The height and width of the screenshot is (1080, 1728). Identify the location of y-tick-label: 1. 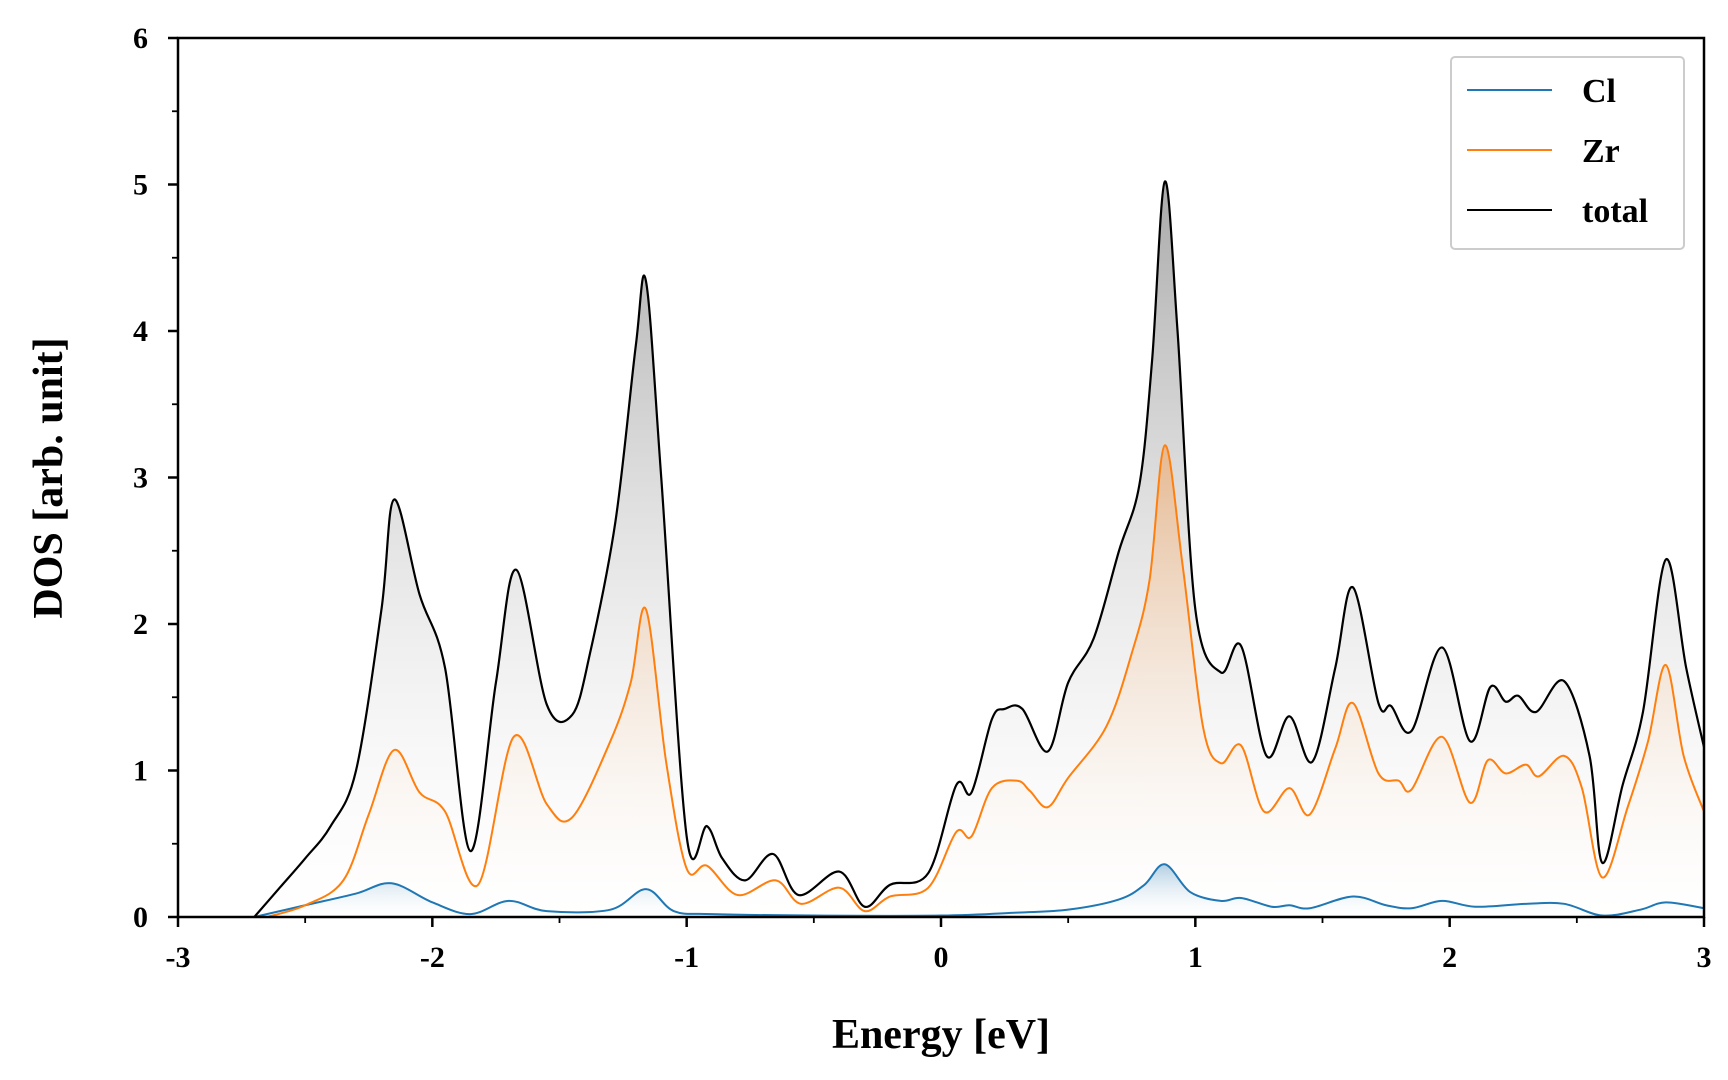
(140, 771).